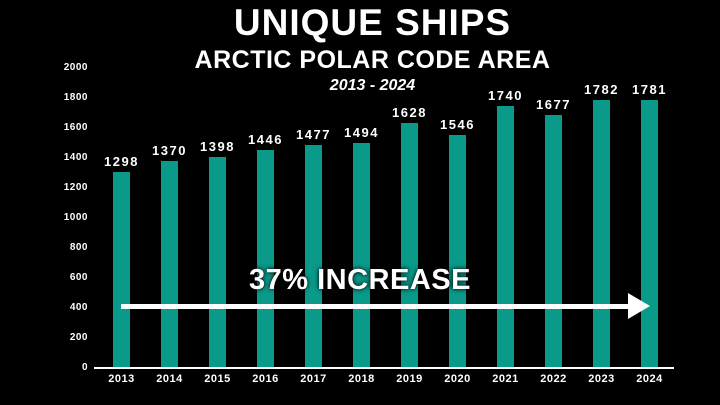 The height and width of the screenshot is (405, 720). Describe the element at coordinates (649, 89) in the screenshot. I see `value-label-2024: 1781` at that location.